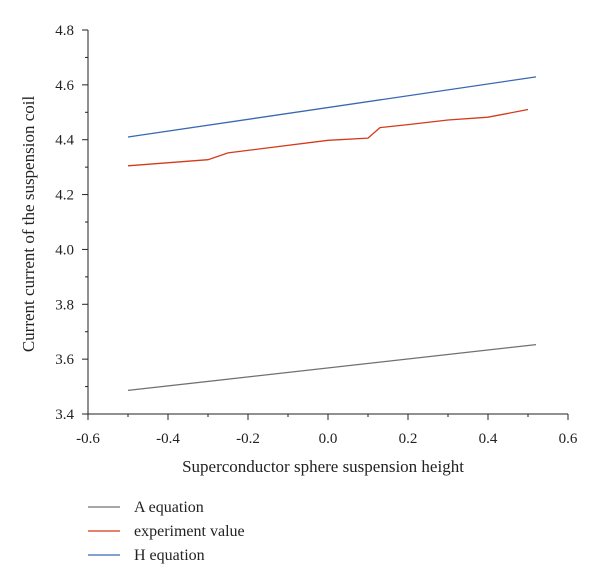 The width and height of the screenshot is (600, 586). I want to click on x-tick-label: -0.6, so click(88, 439).